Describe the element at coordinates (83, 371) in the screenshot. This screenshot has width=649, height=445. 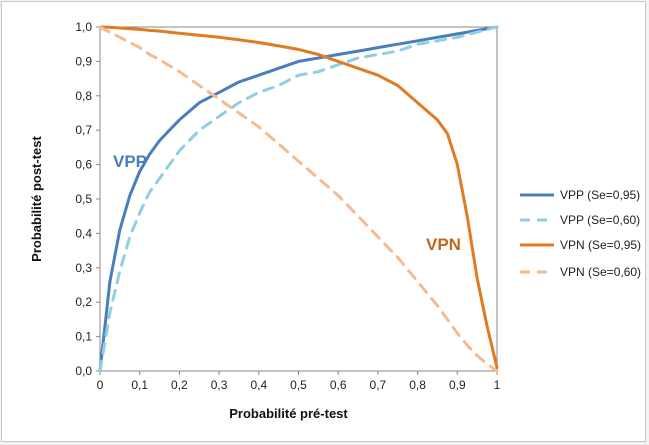
I see `y-tick-label: 0,0` at that location.